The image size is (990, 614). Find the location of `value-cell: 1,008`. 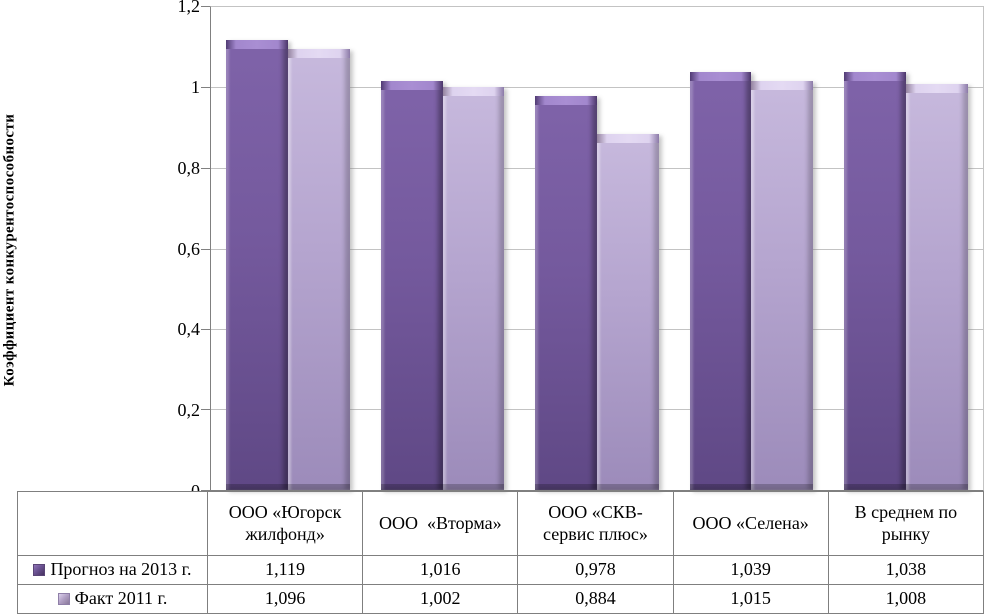

value-cell: 1,008 is located at coordinates (906, 599).